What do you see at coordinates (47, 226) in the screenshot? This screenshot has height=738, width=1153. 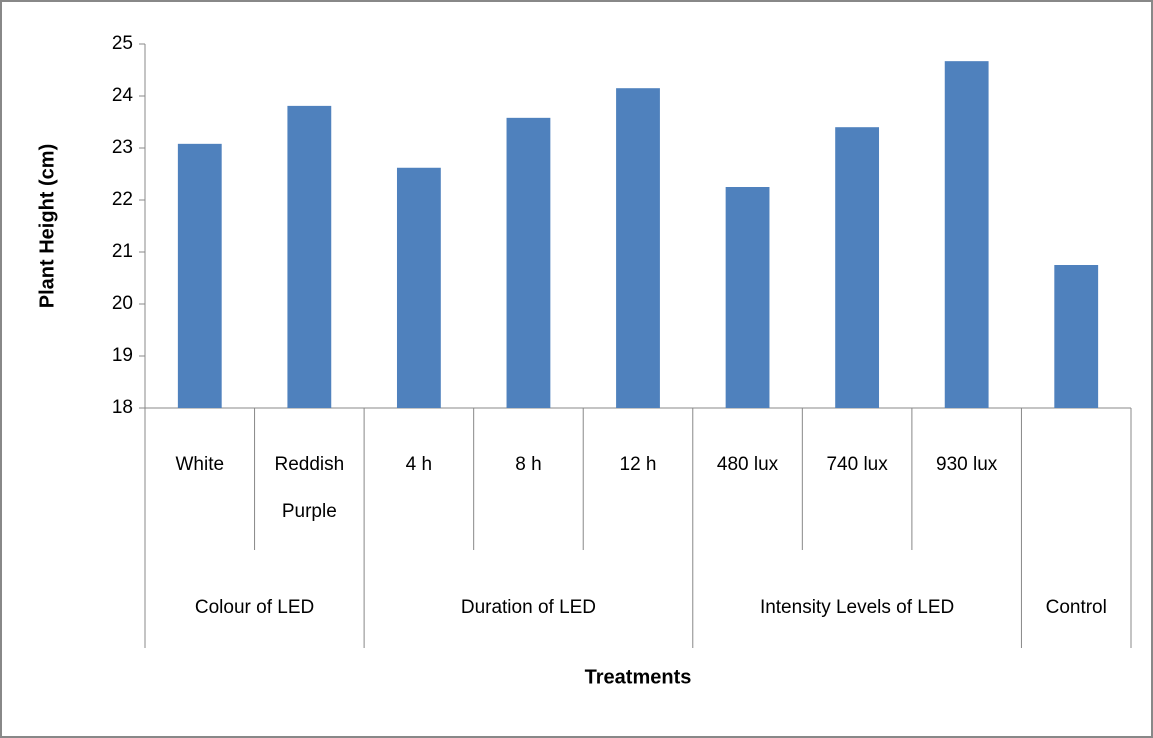 I see `y-axis-title: Plant Height (cm)` at bounding box center [47, 226].